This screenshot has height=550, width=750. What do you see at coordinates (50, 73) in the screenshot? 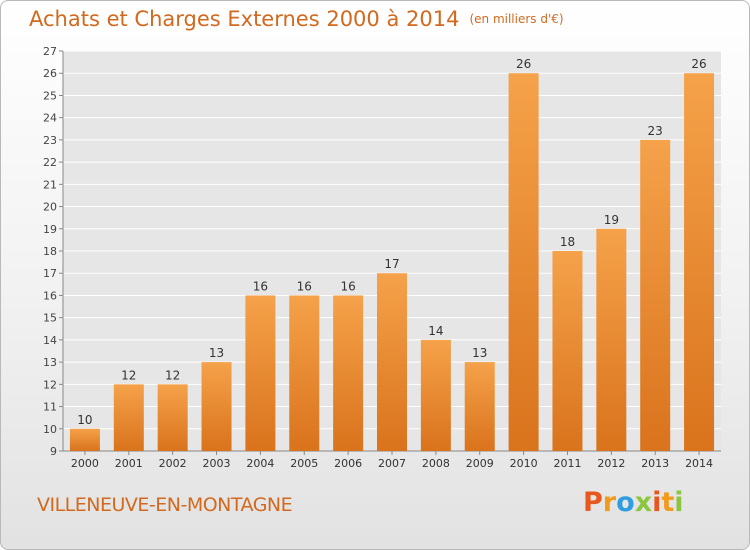
I see `y-tick-label: 26` at bounding box center [50, 73].